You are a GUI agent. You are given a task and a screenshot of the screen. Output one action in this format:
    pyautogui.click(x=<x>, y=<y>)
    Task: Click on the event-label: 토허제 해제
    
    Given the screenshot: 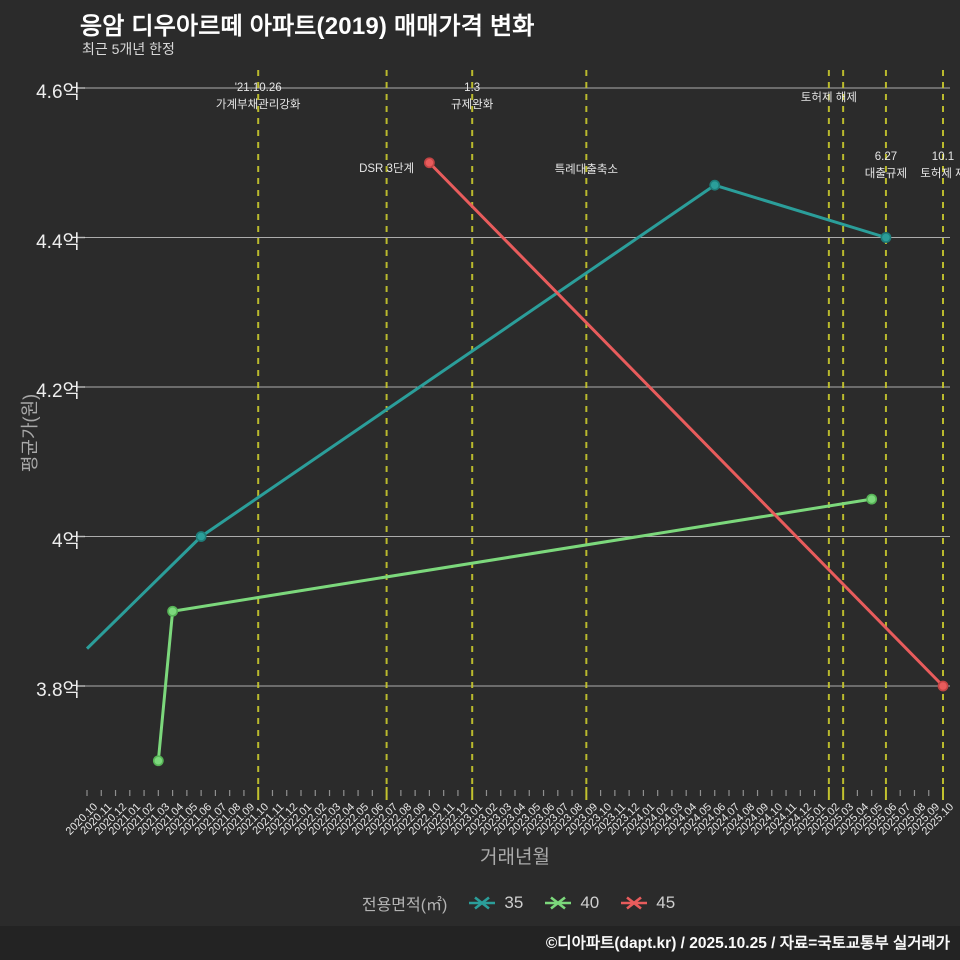 What is the action you would take?
    pyautogui.click(x=828, y=98)
    